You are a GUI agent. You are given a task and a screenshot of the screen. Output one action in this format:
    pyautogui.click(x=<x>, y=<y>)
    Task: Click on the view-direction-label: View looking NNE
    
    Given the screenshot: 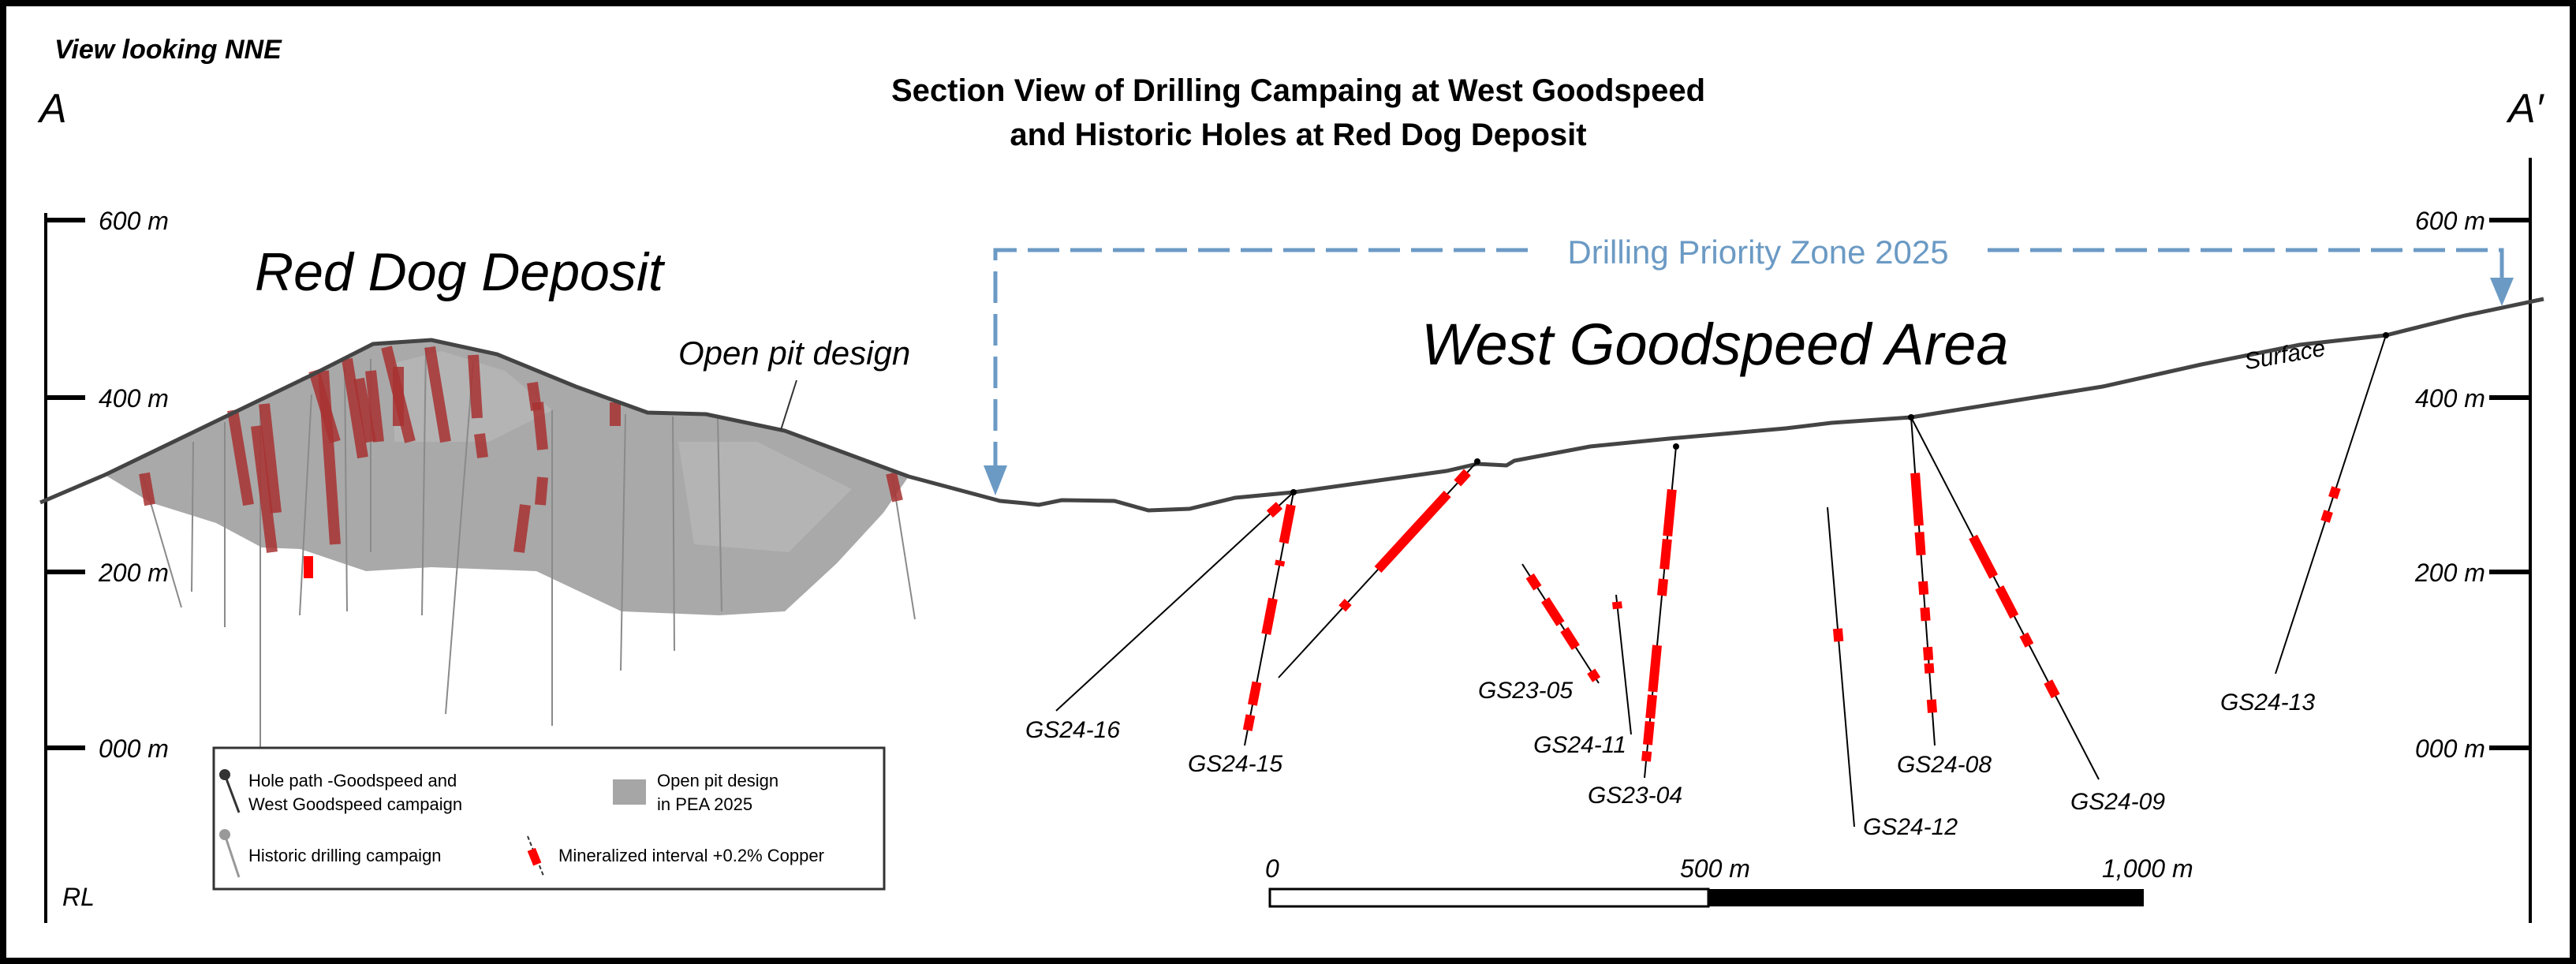 What is the action you would take?
    pyautogui.click(x=168, y=50)
    